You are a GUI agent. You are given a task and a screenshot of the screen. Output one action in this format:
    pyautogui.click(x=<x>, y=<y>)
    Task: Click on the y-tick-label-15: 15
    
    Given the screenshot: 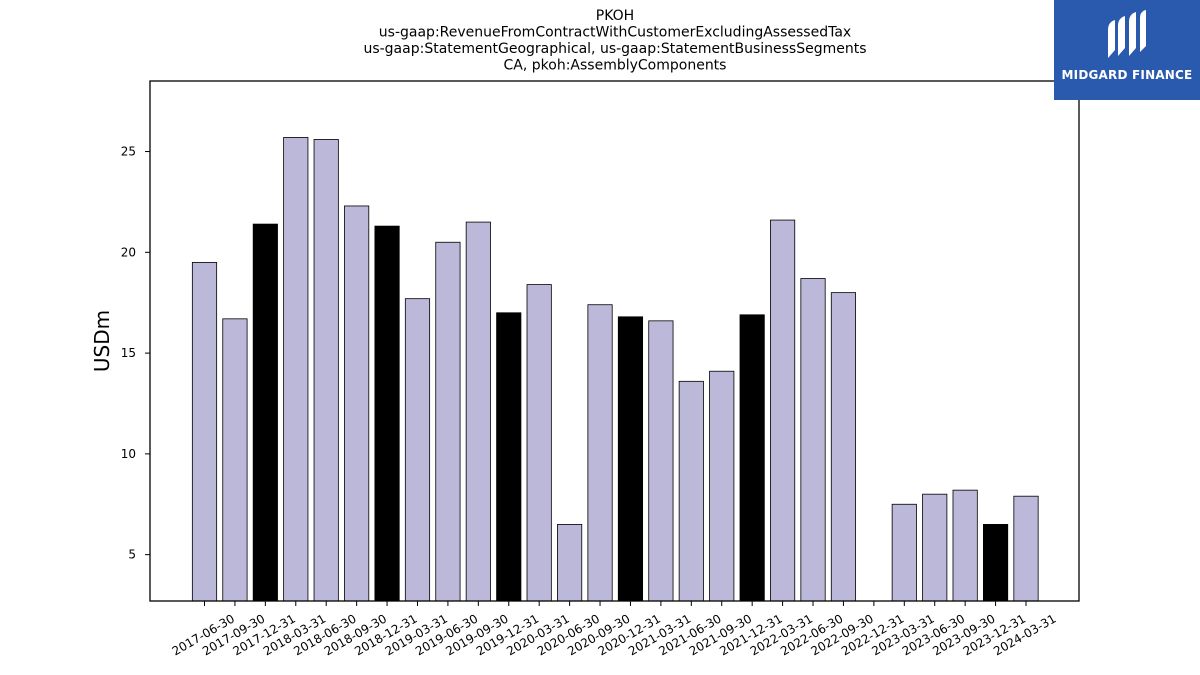 What is the action you would take?
    pyautogui.click(x=128, y=353)
    